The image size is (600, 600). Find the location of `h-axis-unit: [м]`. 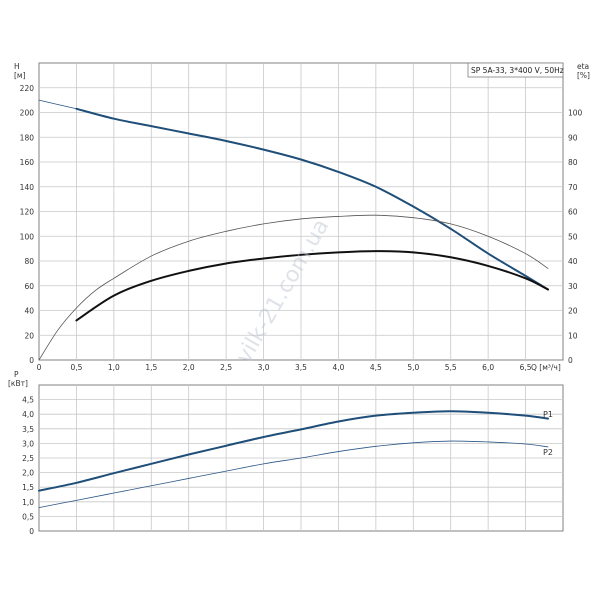

h-axis-unit: [м] is located at coordinates (20, 75).